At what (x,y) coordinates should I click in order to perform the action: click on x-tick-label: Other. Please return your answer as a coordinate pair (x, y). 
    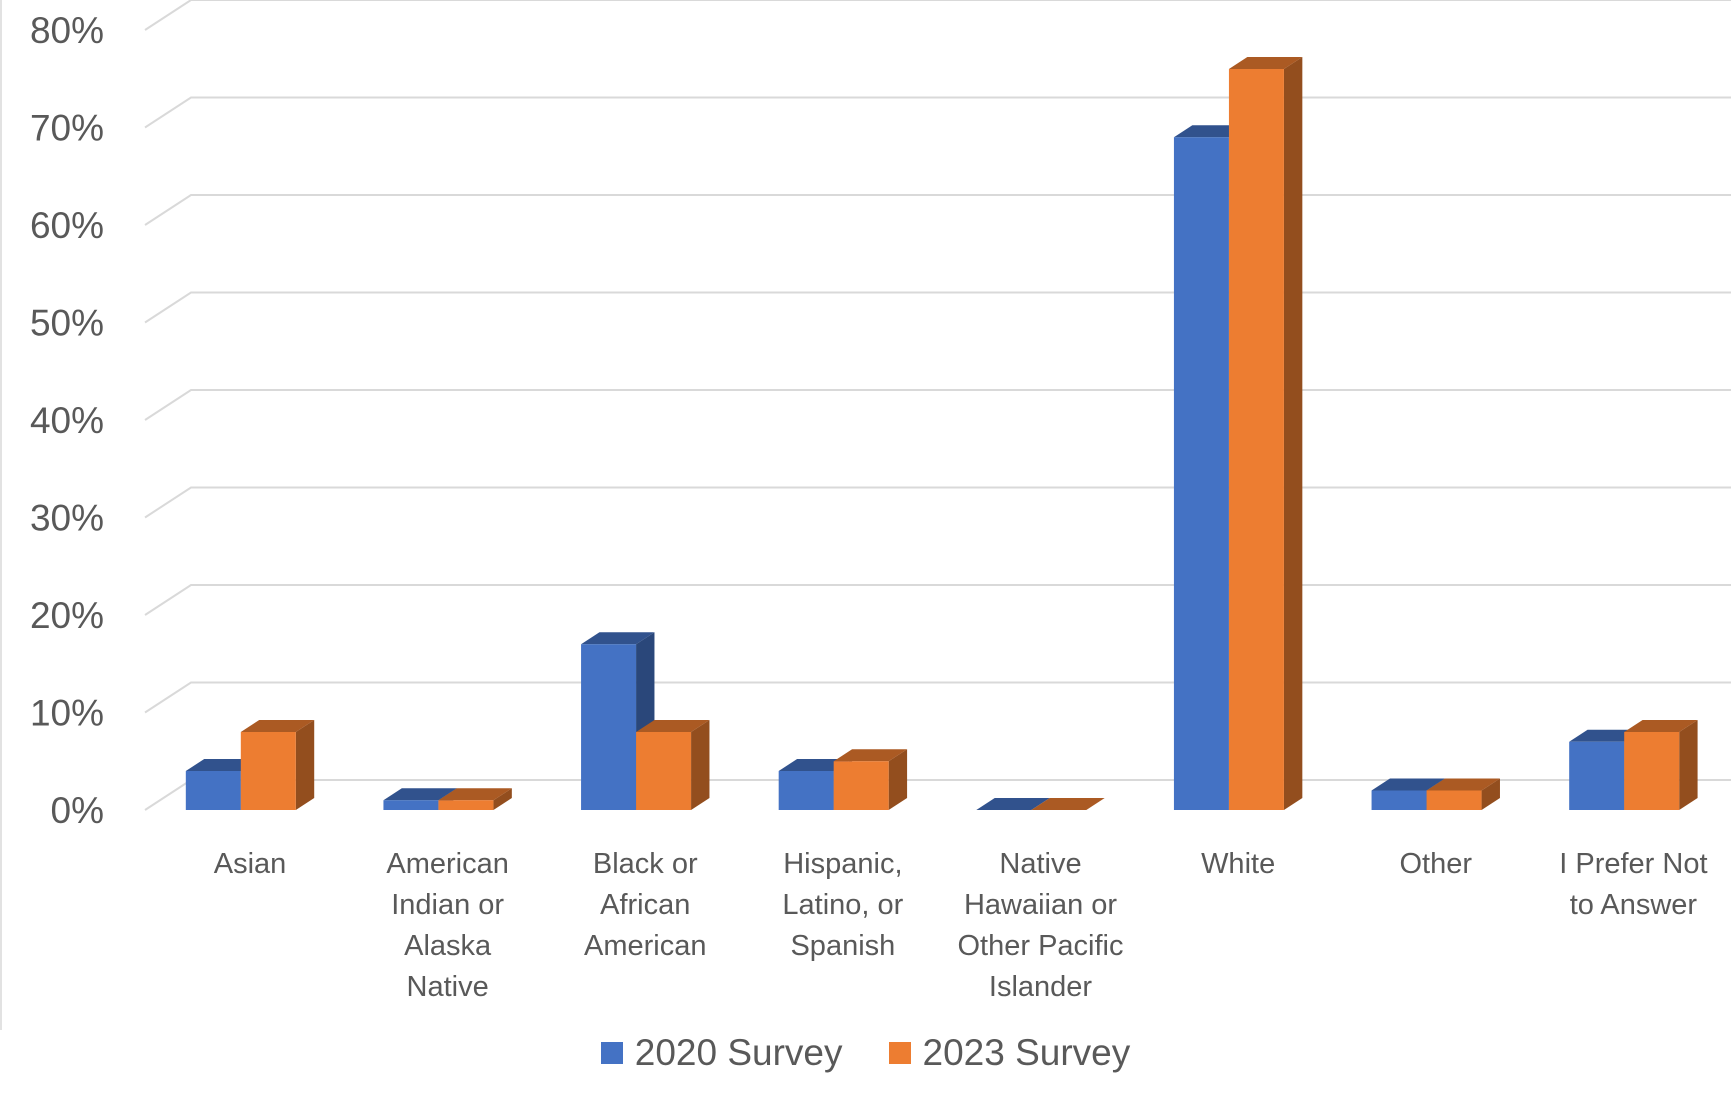
    Looking at the image, I should click on (1435, 864).